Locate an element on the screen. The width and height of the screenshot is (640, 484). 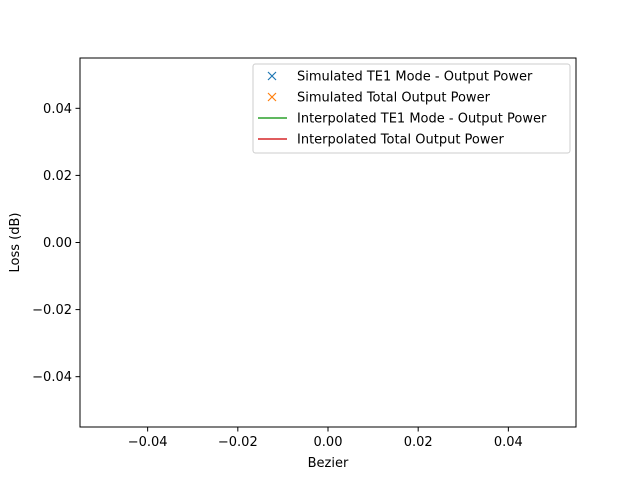
y-tick-label: 0.00 is located at coordinates (57, 243).